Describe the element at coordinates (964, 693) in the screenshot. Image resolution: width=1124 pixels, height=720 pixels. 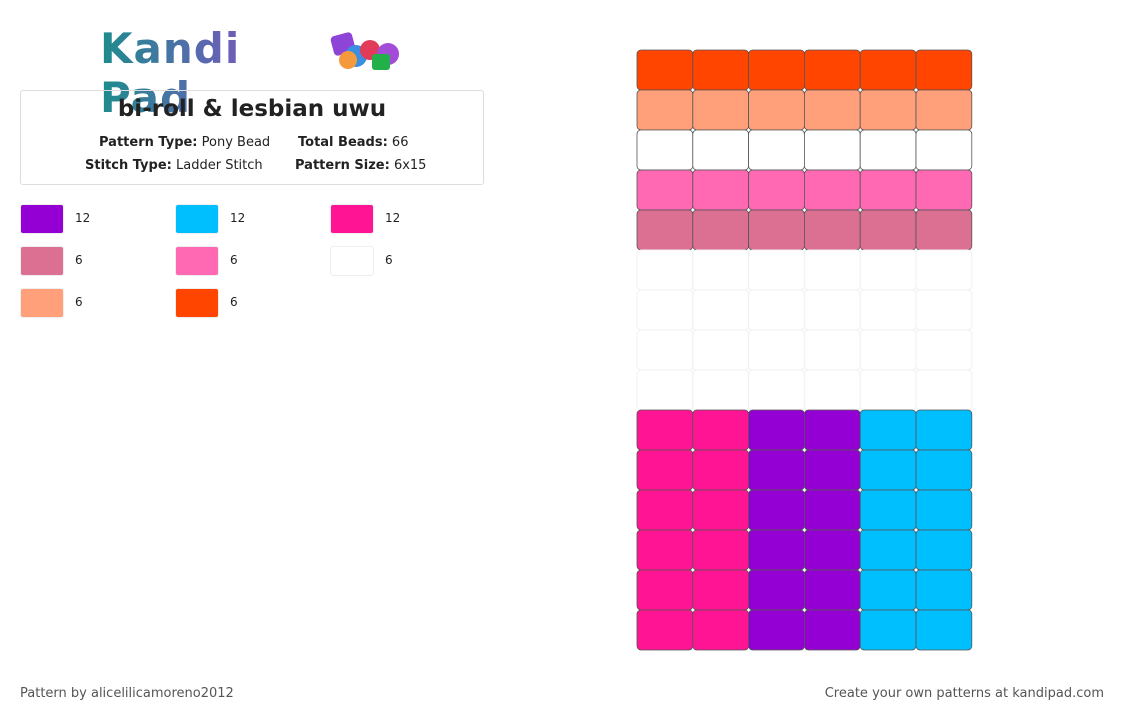
I see `footer-link: Create your own patterns at kandipad.com` at that location.